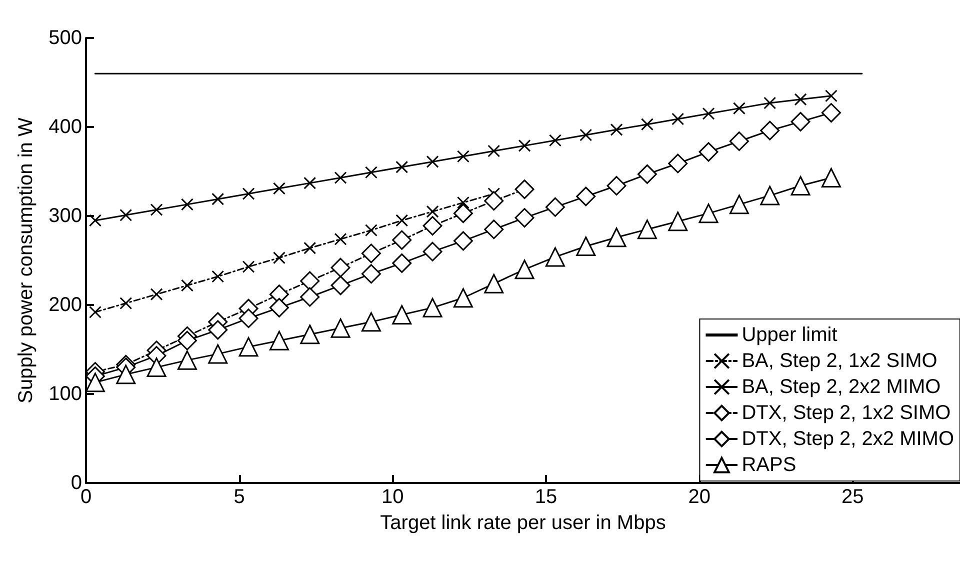 The width and height of the screenshot is (968, 561). What do you see at coordinates (65, 127) in the screenshot?
I see `y-tick-label: 400` at bounding box center [65, 127].